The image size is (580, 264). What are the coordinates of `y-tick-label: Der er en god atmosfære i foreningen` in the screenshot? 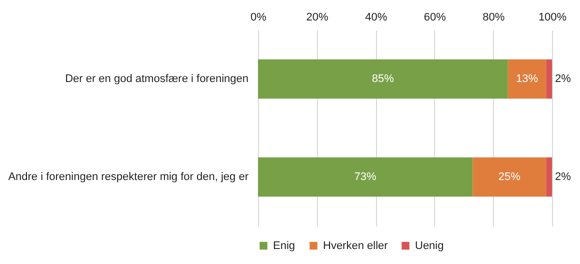 It's located at (156, 79).